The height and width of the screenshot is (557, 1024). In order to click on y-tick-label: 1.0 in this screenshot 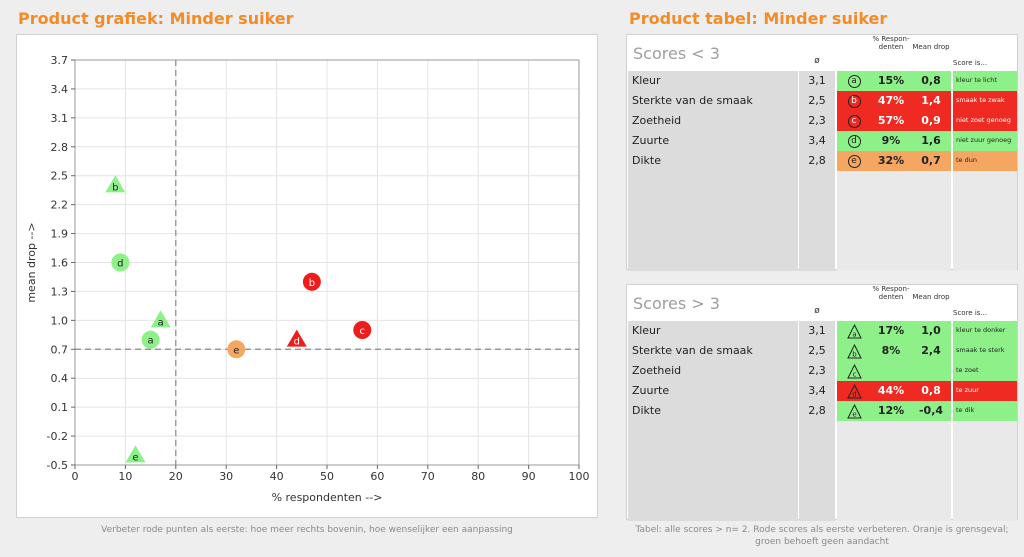, I will do `click(60, 320)`.